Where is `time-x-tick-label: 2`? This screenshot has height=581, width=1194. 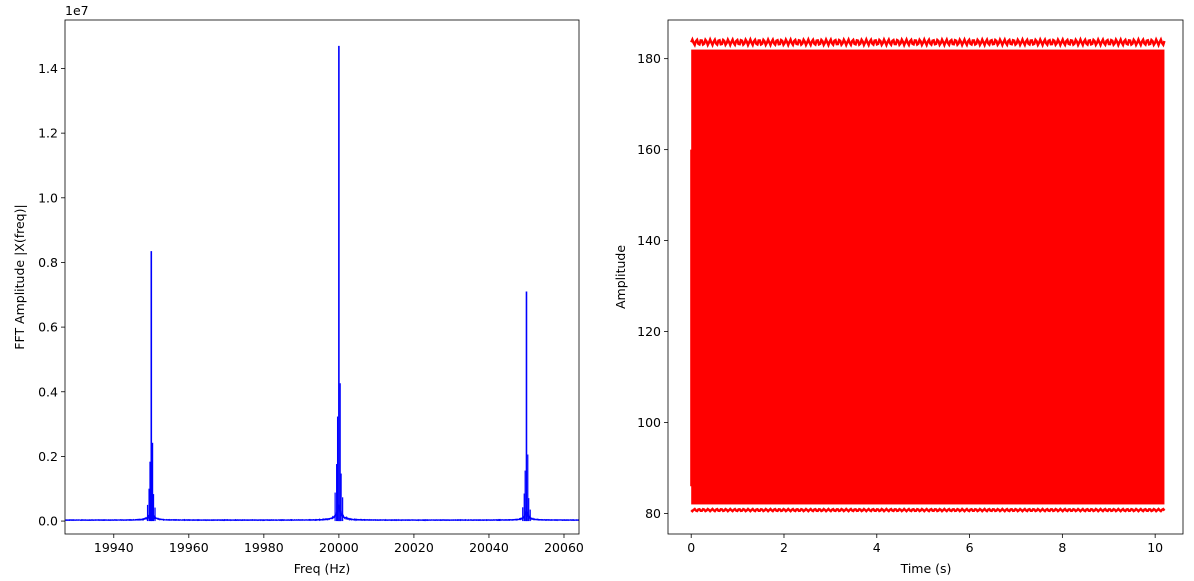
time-x-tick-label: 2 is located at coordinates (784, 547).